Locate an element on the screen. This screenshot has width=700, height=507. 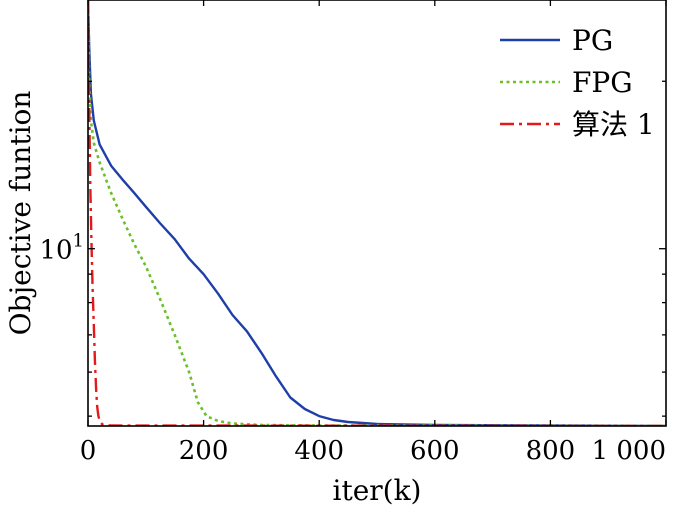
x-tick-label: 400 is located at coordinates (319, 451).